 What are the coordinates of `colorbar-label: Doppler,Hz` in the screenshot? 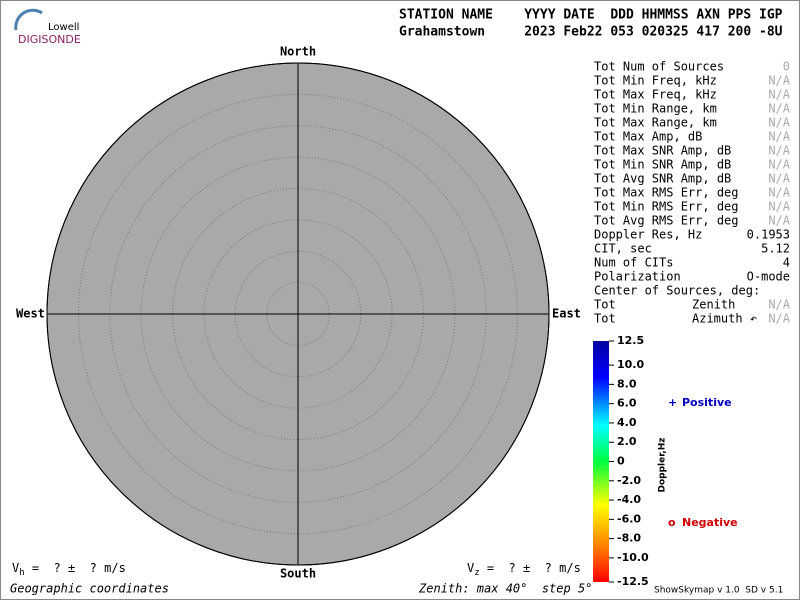 It's located at (663, 464).